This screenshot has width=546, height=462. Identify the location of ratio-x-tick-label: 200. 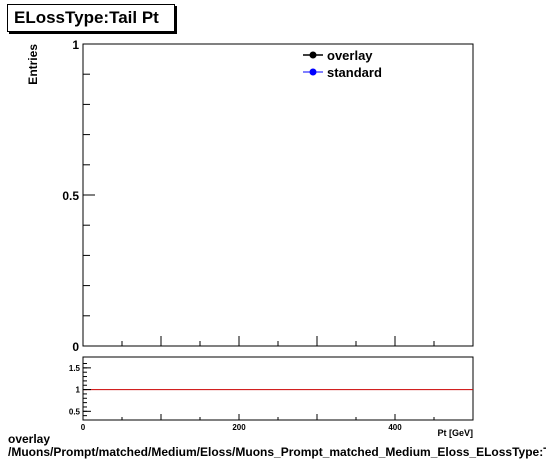
(239, 427).